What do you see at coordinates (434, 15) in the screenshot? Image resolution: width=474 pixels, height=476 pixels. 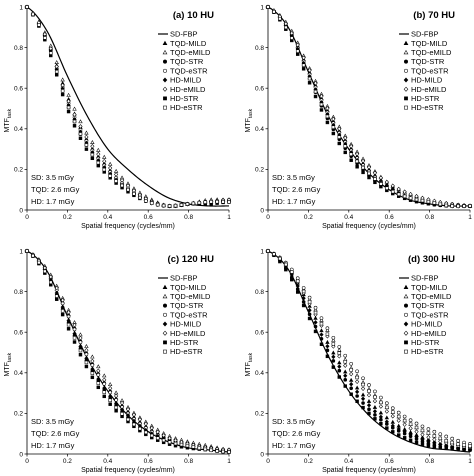 I see `panel-title: (b) 70 HU` at bounding box center [434, 15].